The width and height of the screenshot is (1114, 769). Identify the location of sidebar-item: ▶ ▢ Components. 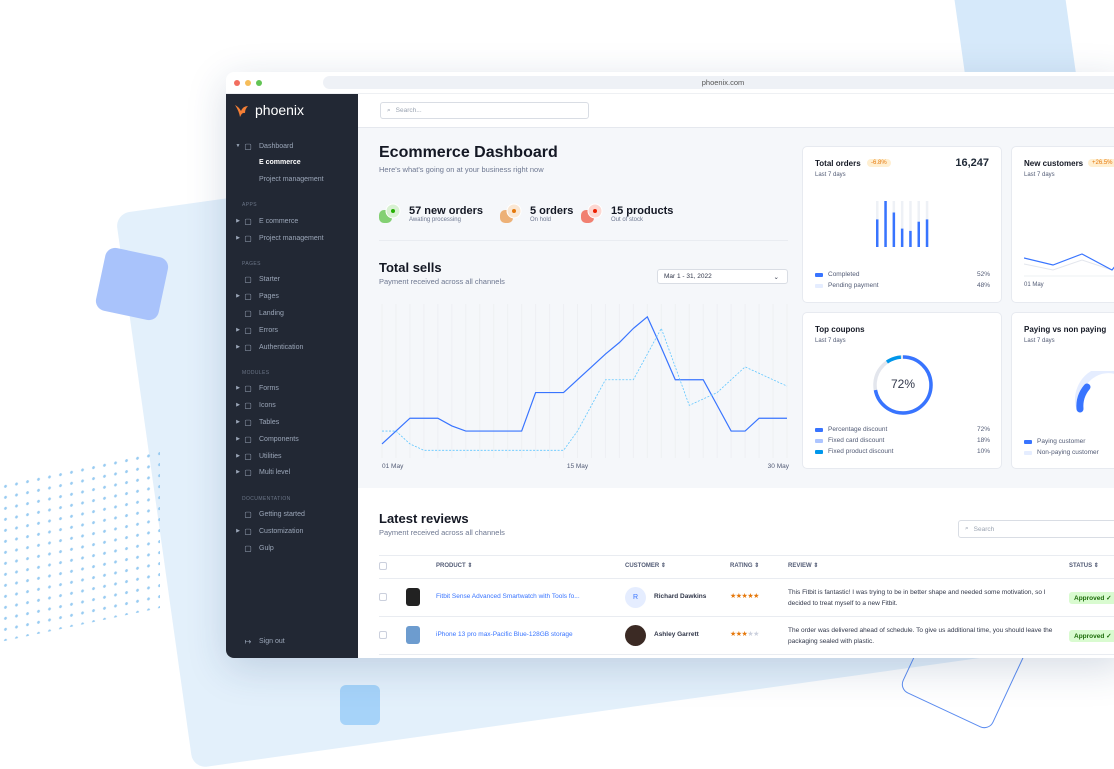
(262, 439).